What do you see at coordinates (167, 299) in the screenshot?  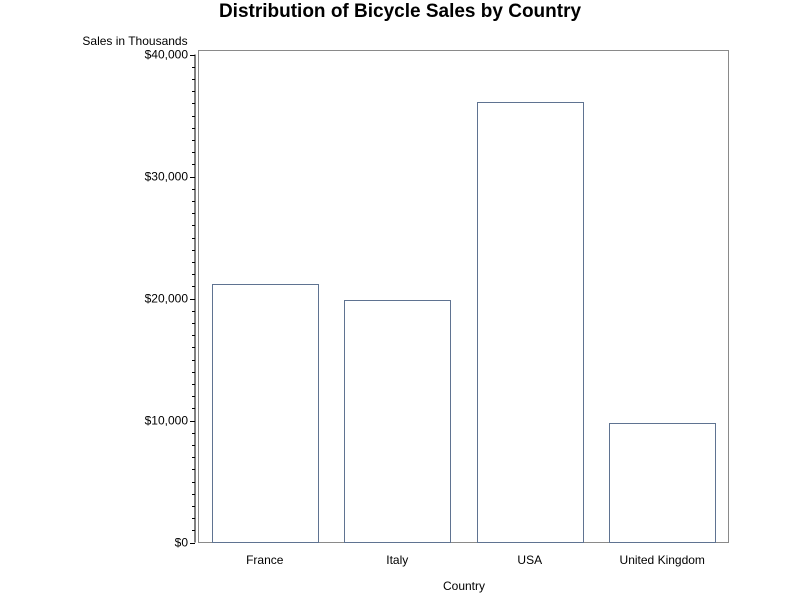 I see `y-tick-label: $20,000` at bounding box center [167, 299].